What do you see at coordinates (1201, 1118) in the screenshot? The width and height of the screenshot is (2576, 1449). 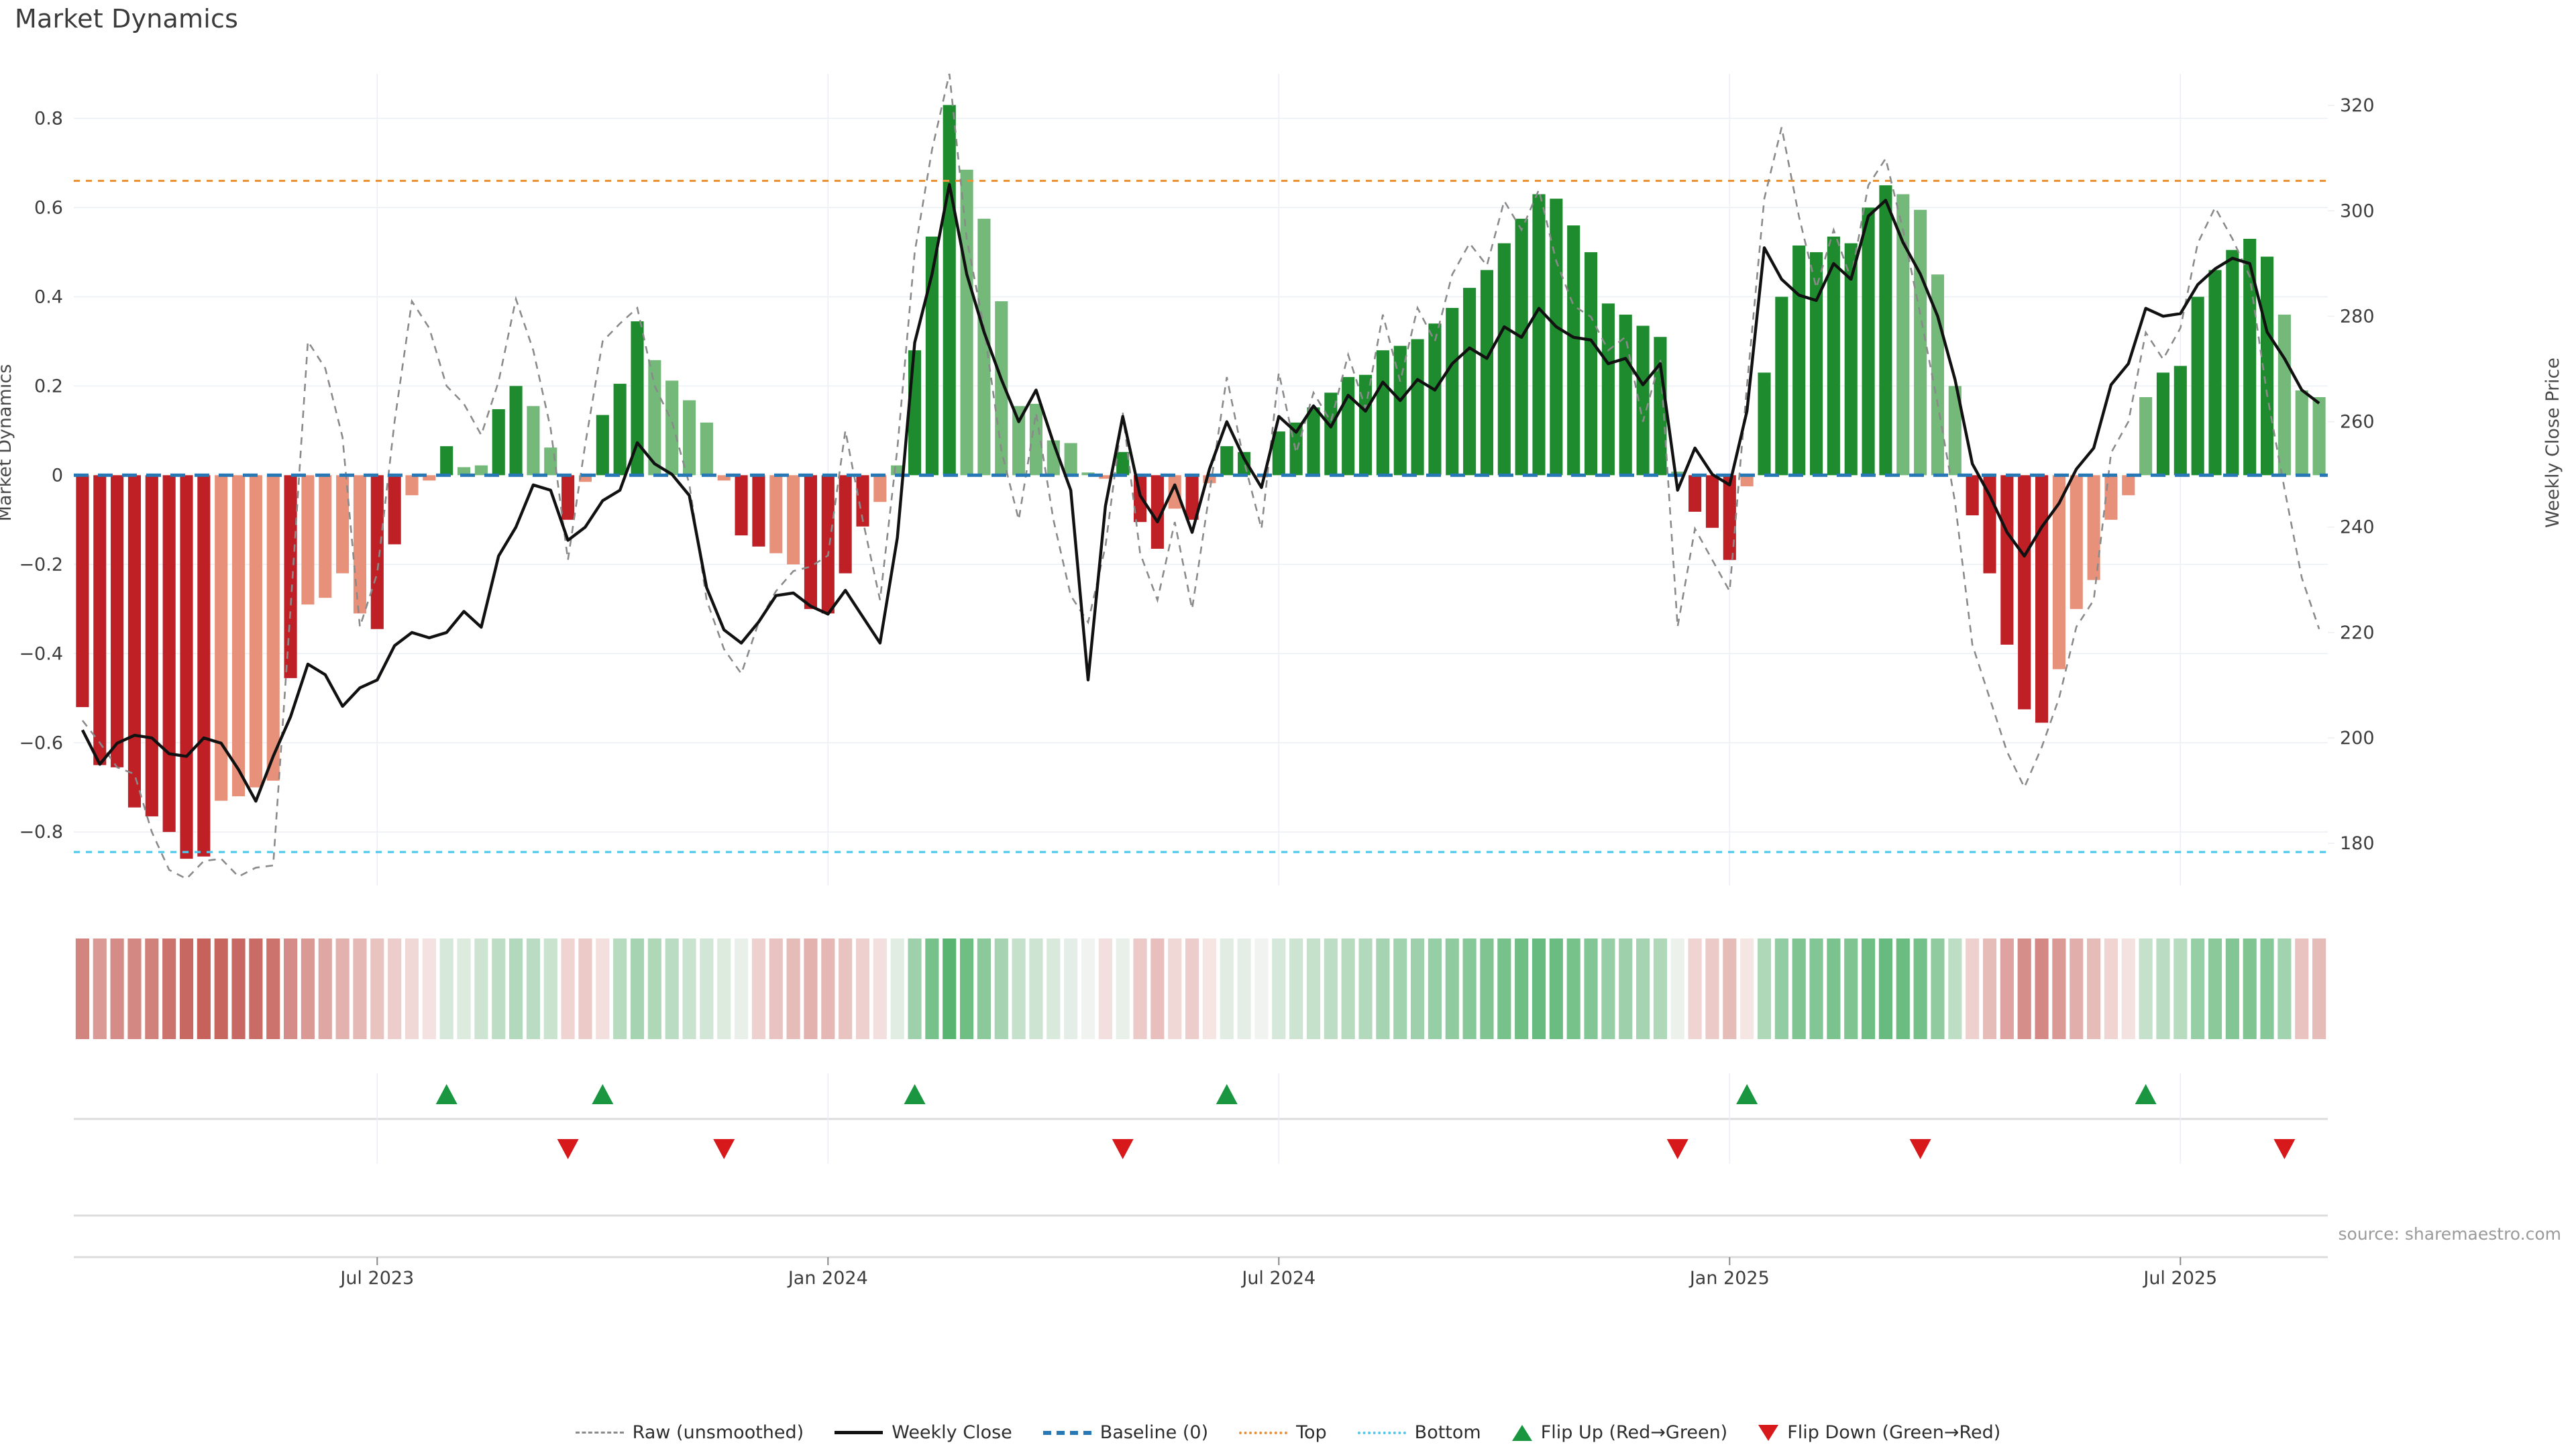 I see `flip-markers-svg` at bounding box center [1201, 1118].